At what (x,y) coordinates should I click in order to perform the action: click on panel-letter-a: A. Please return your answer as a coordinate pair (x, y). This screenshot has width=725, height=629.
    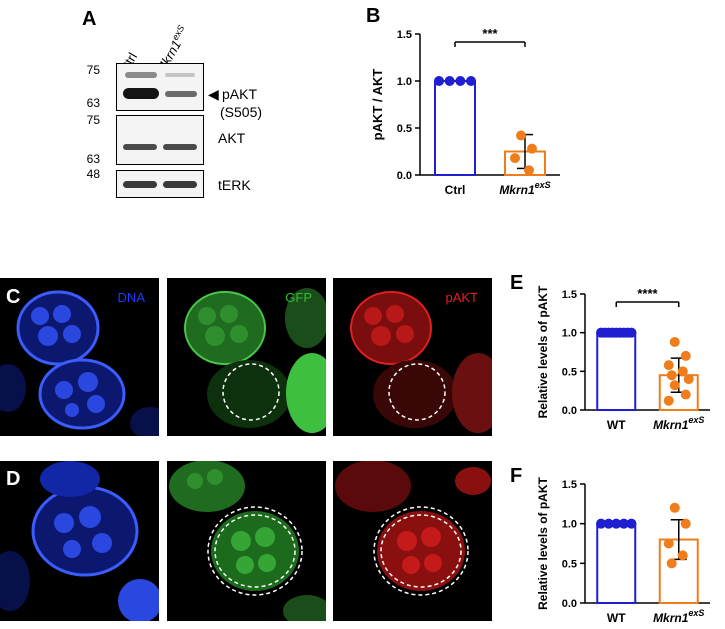
    Looking at the image, I should click on (89, 19).